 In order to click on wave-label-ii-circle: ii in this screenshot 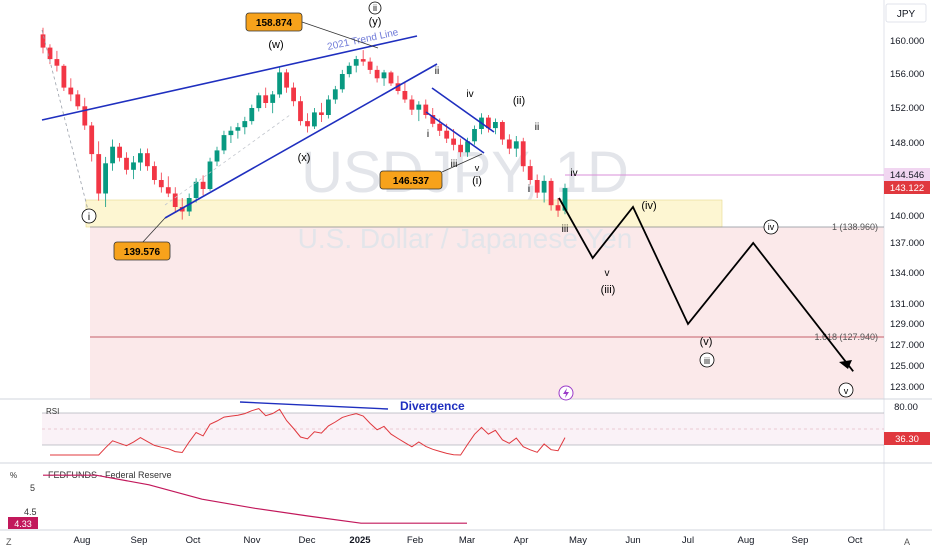, I will do `click(375, 8)`.